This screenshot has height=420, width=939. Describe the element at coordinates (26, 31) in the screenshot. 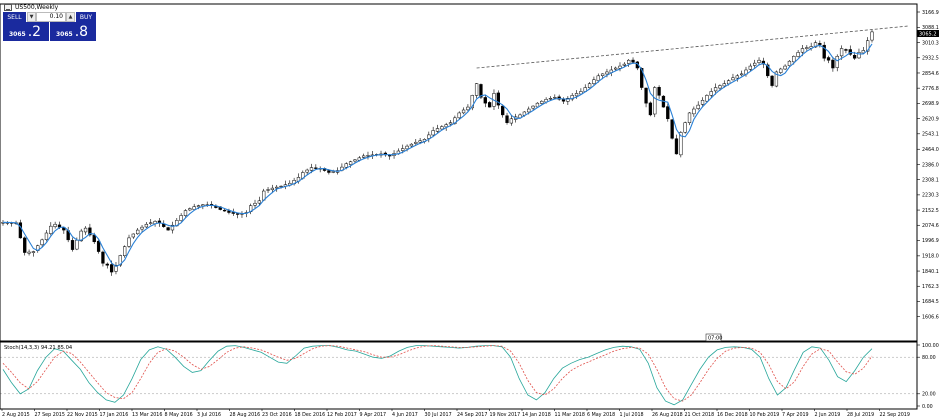

I see `sell-price-button: 3065 .2` at that location.